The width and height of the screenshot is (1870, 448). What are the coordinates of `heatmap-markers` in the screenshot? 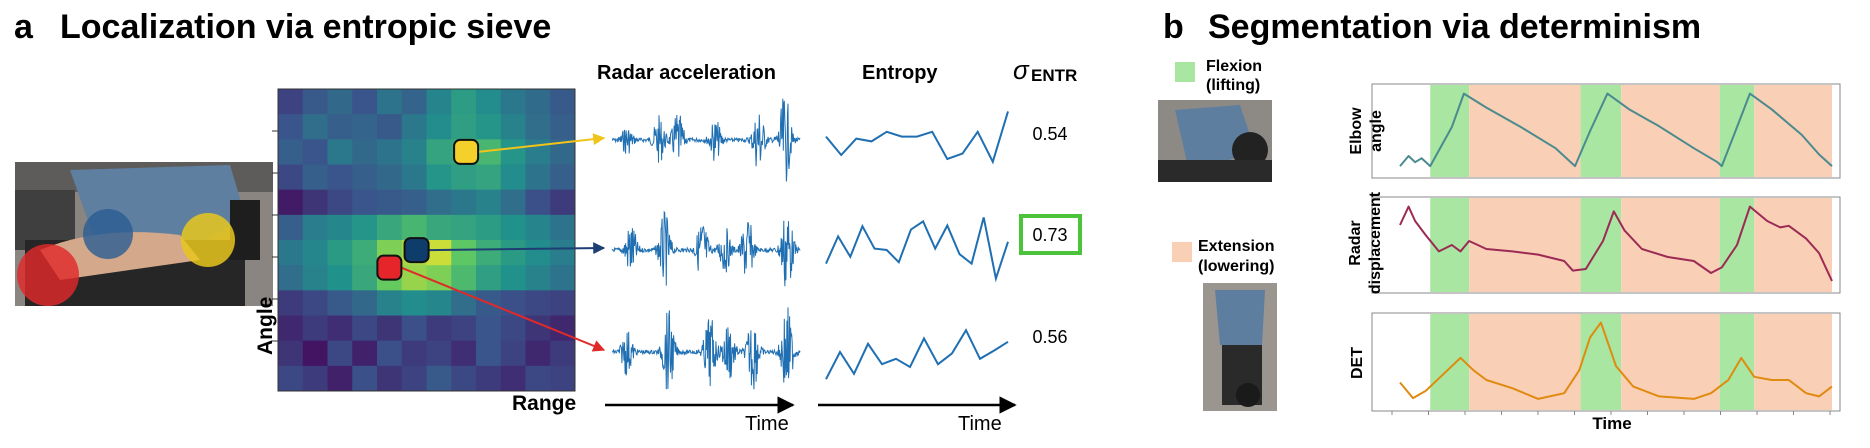 It's located at (428, 209).